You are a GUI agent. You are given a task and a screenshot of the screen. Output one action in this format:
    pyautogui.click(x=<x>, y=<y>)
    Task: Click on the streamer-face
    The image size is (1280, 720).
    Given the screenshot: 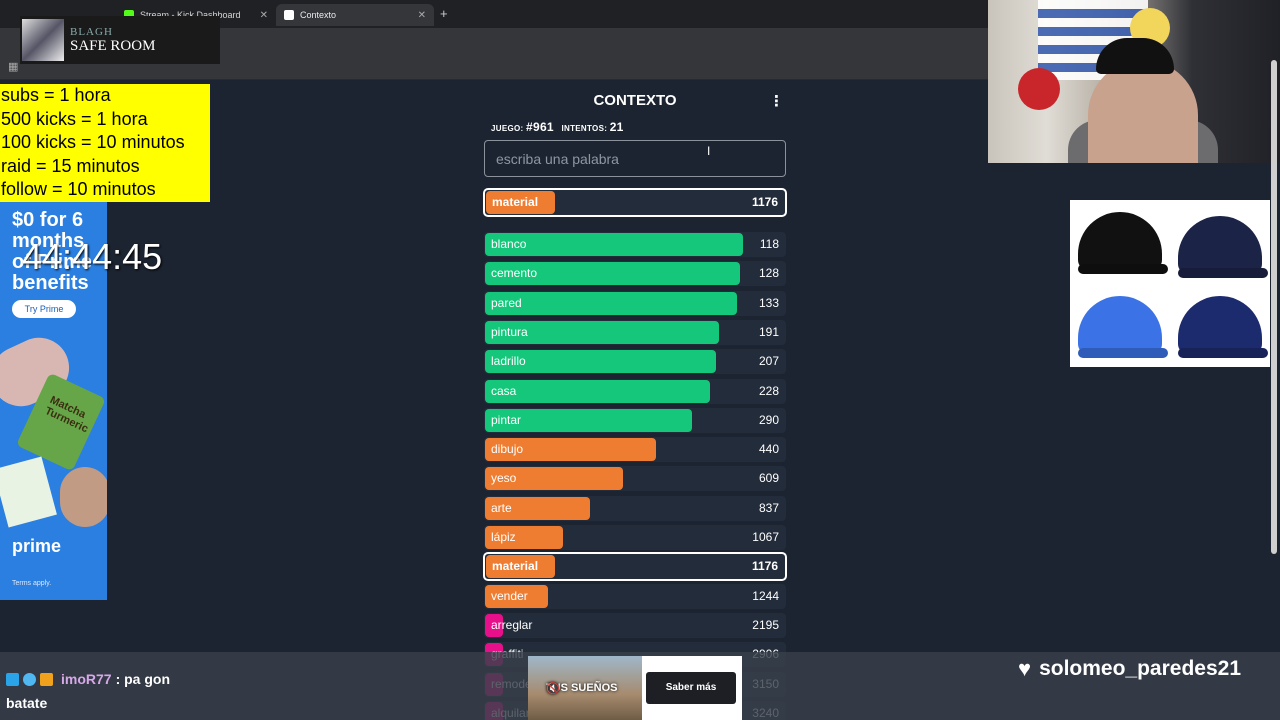 What is the action you would take?
    pyautogui.click(x=1143, y=111)
    